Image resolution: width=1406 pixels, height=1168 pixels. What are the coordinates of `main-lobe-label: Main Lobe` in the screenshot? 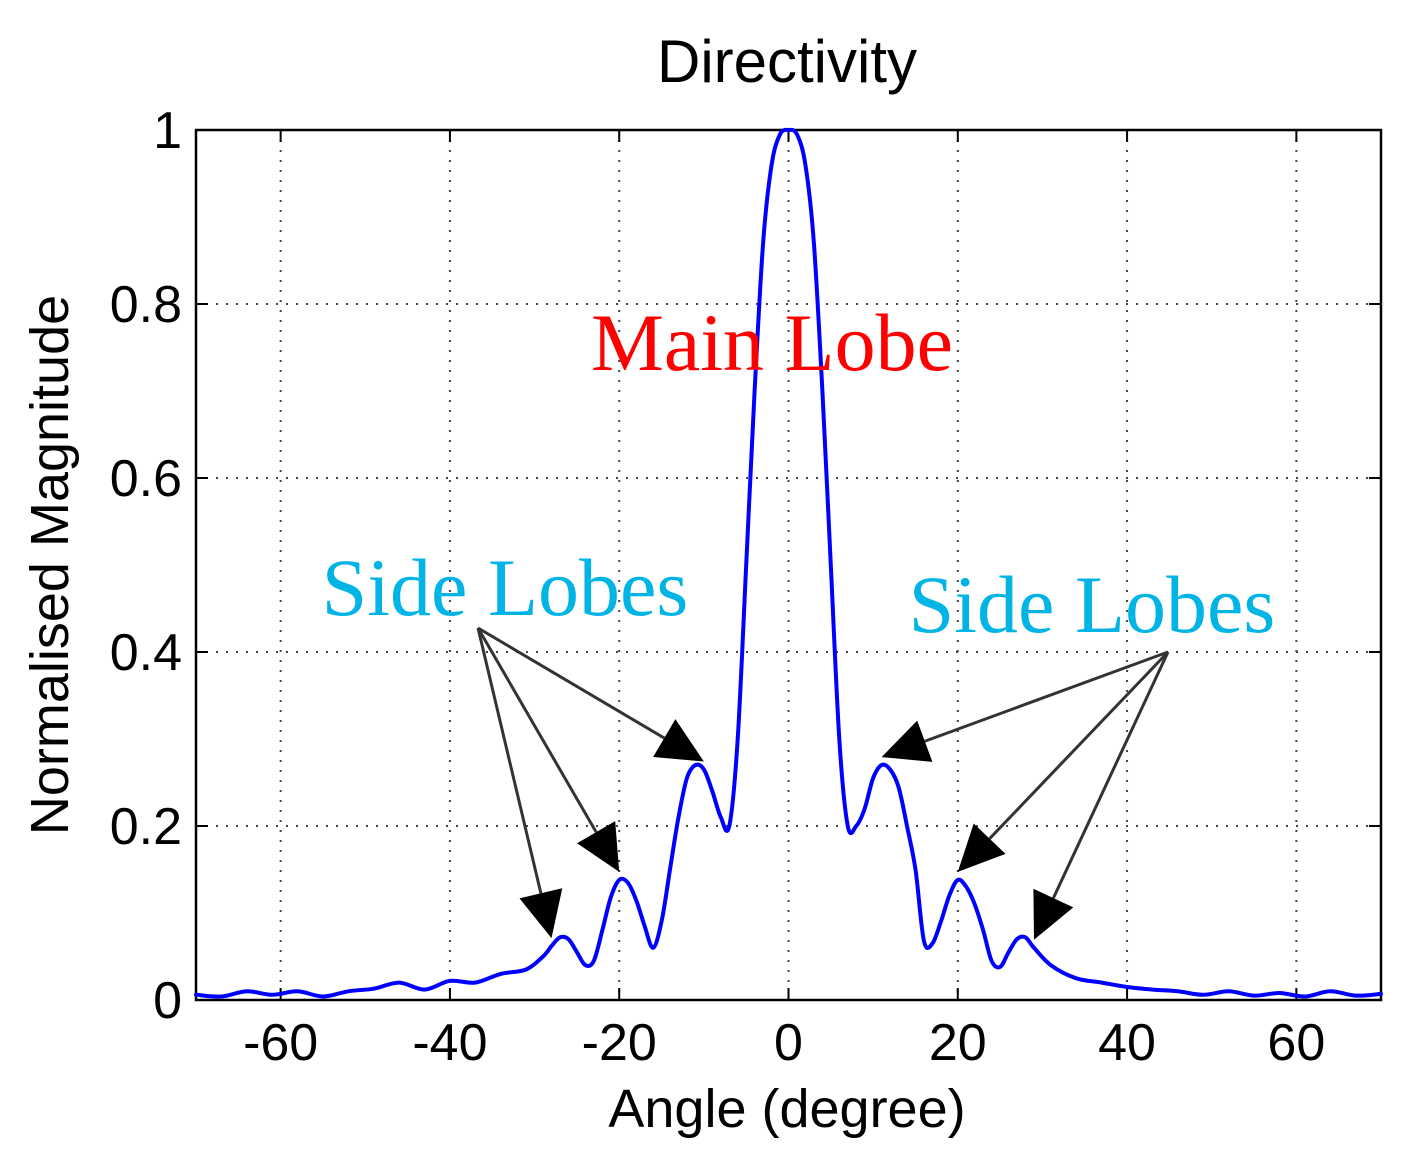 It's located at (772, 342).